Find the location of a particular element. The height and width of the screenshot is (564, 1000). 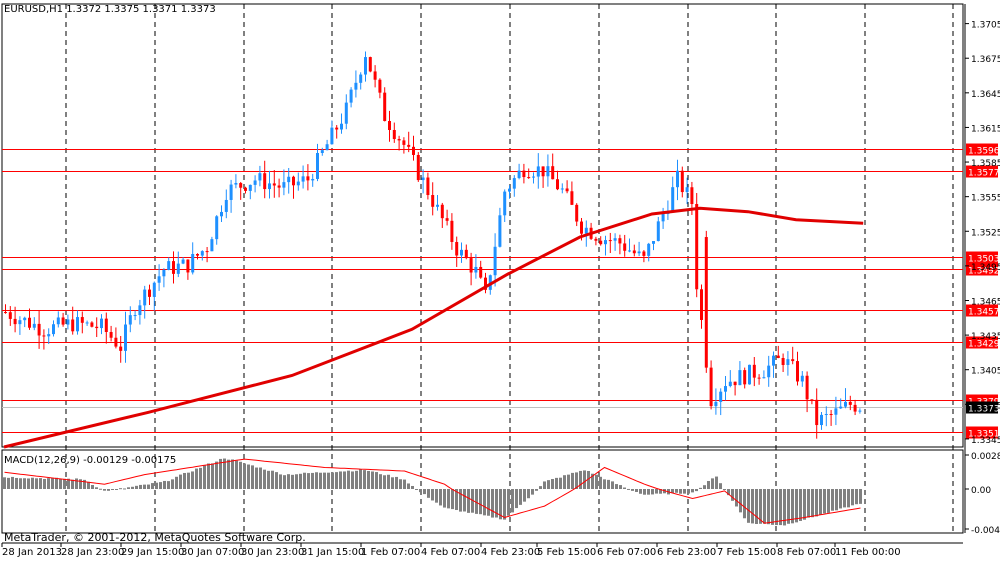

macd-signal-line is located at coordinates (432, 491).